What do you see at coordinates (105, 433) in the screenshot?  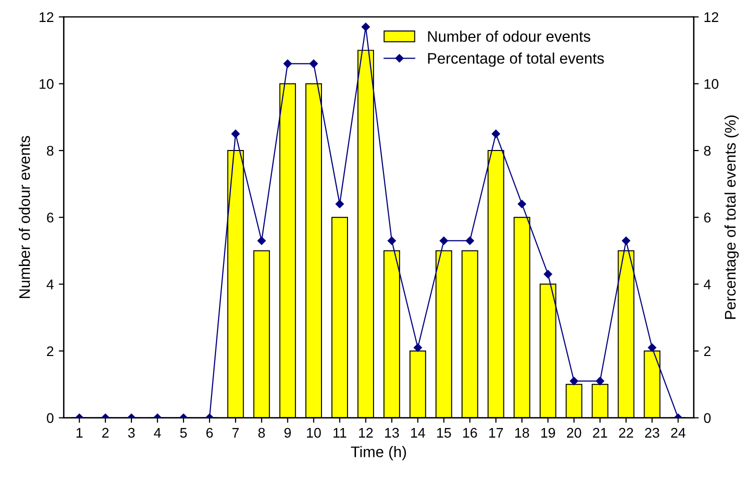 I see `x-tick-label: 2` at bounding box center [105, 433].